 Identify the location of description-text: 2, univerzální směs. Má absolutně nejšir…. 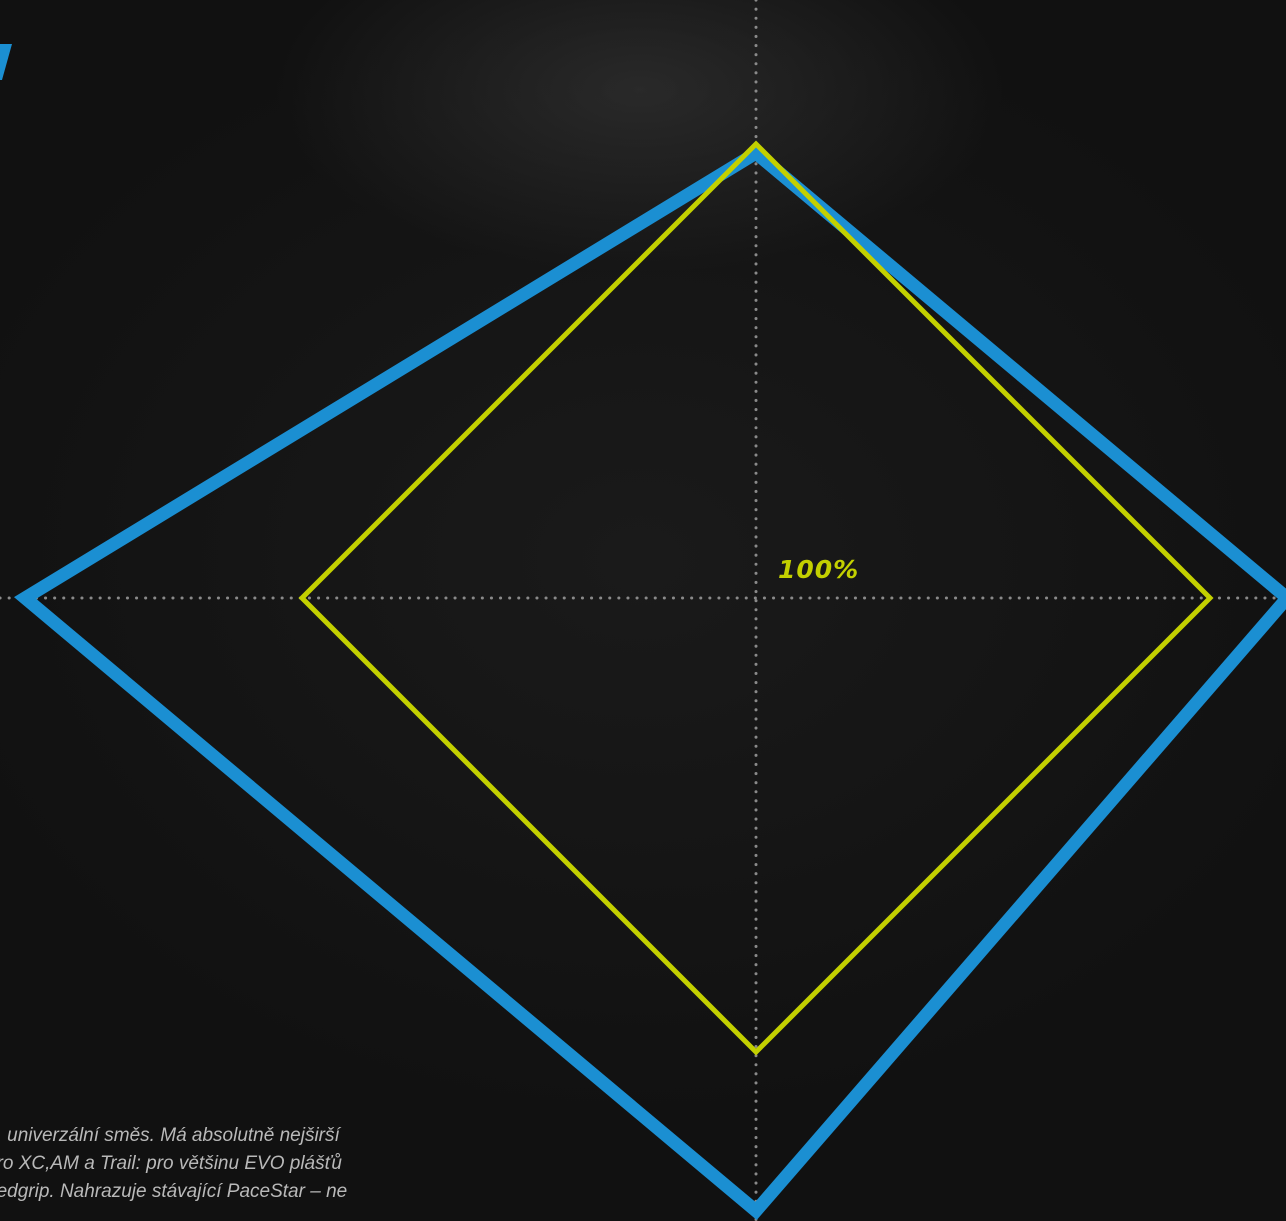
(253, 1164).